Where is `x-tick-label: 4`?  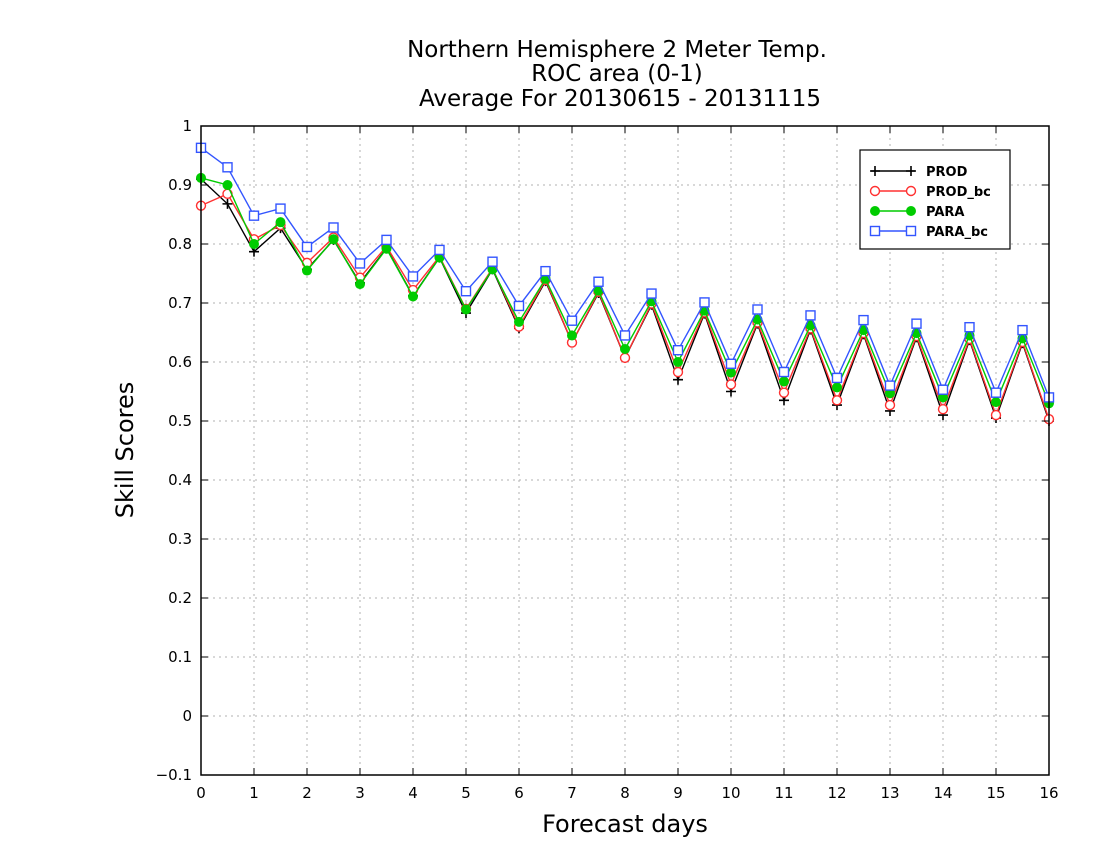 x-tick-label: 4 is located at coordinates (413, 793).